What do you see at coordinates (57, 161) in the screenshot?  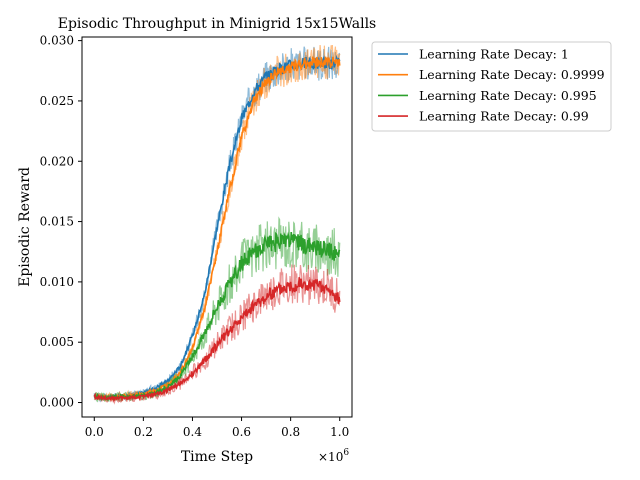 I see `y-tick-label: 0.020` at bounding box center [57, 161].